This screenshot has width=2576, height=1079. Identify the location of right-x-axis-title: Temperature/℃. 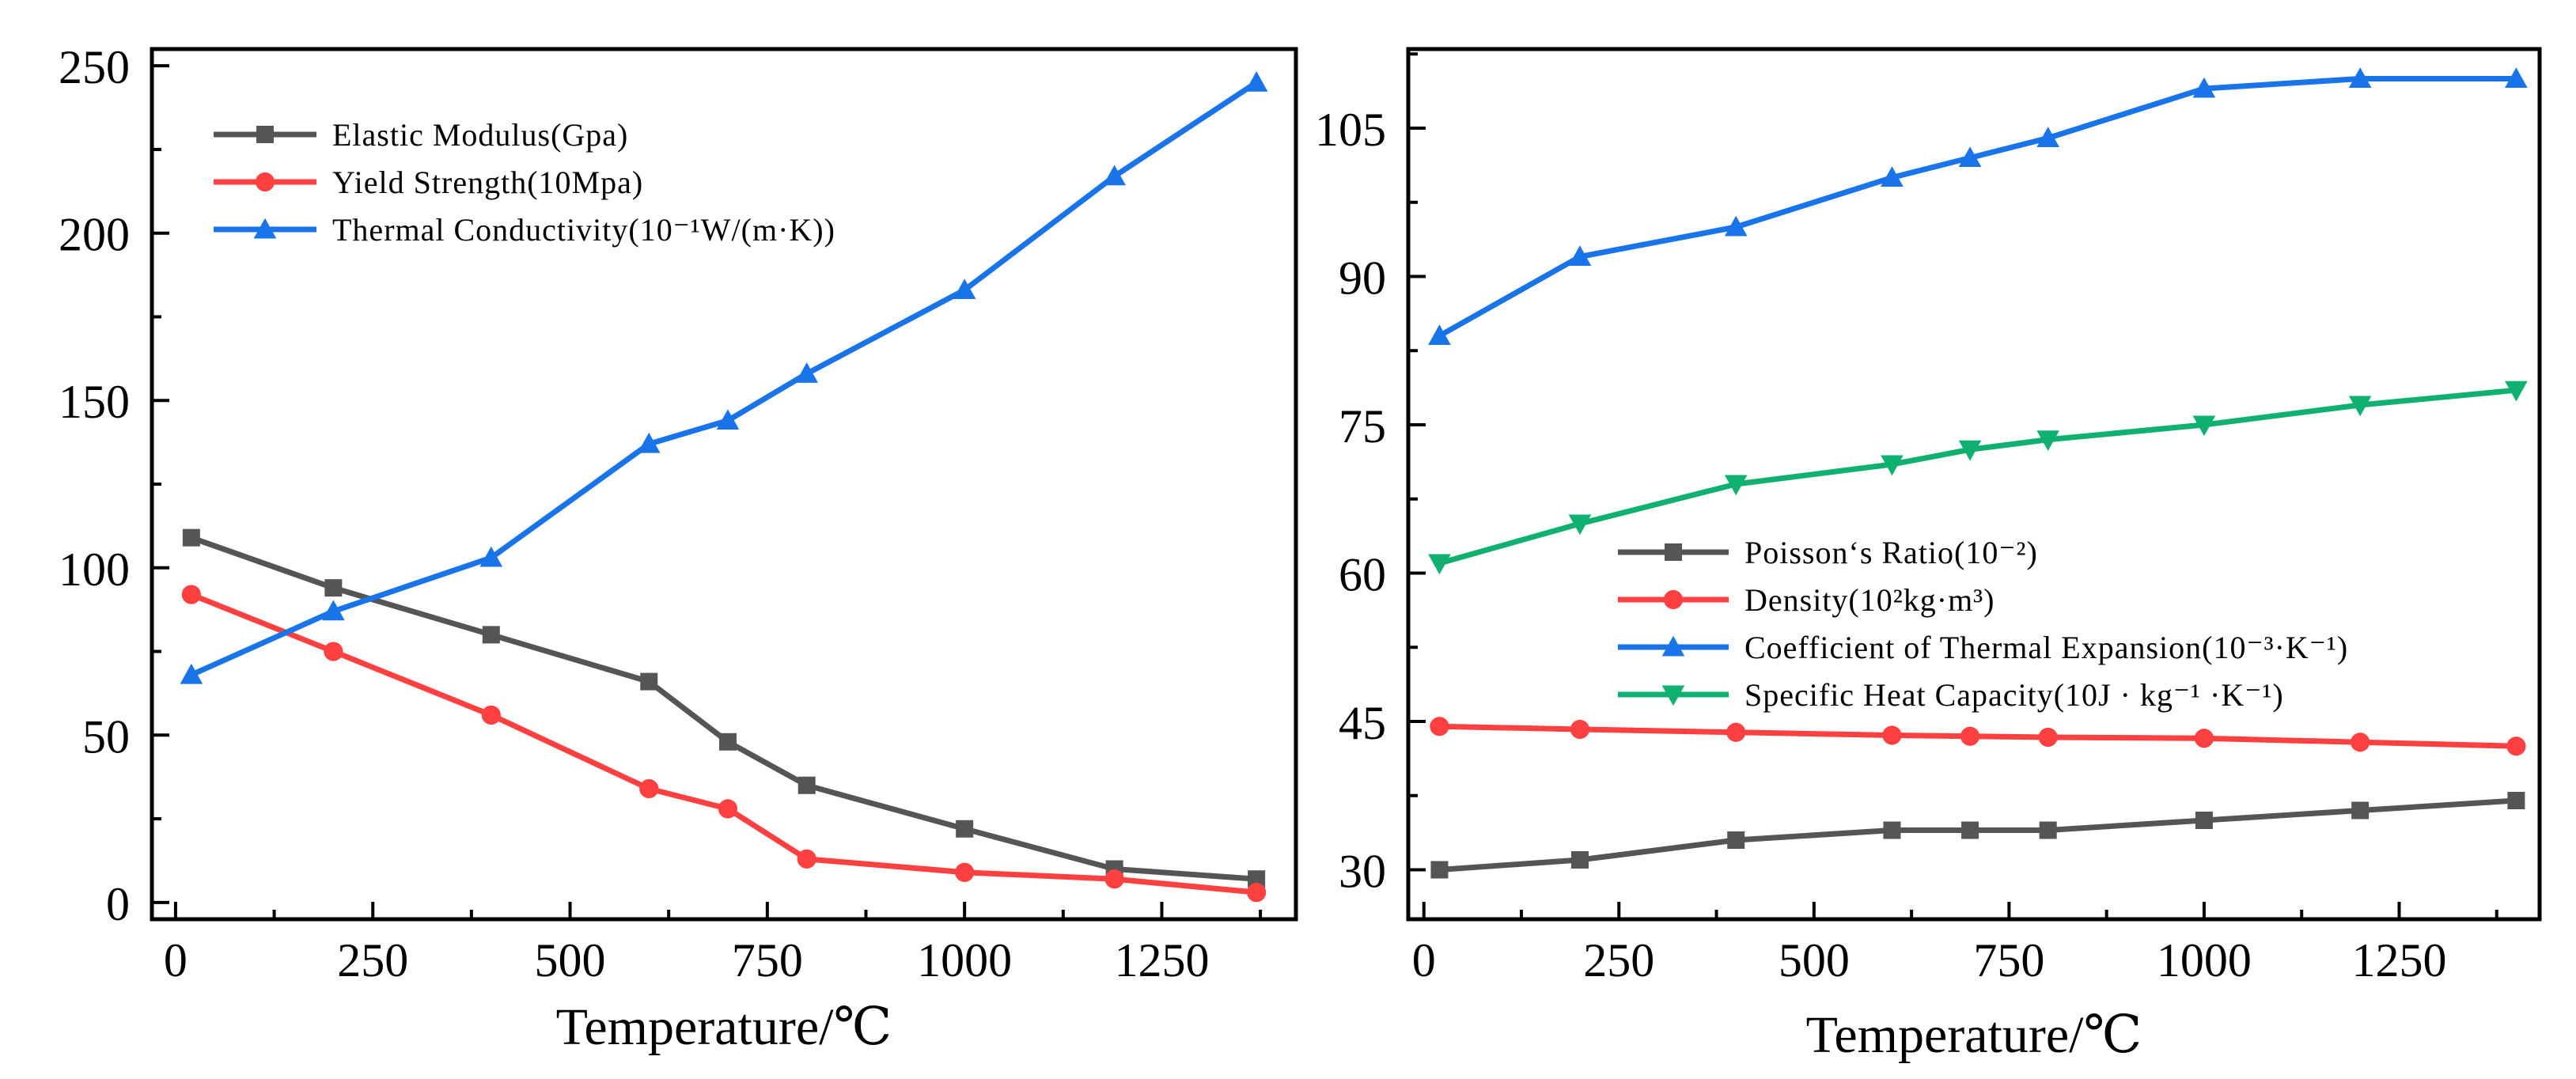
(1974, 1035).